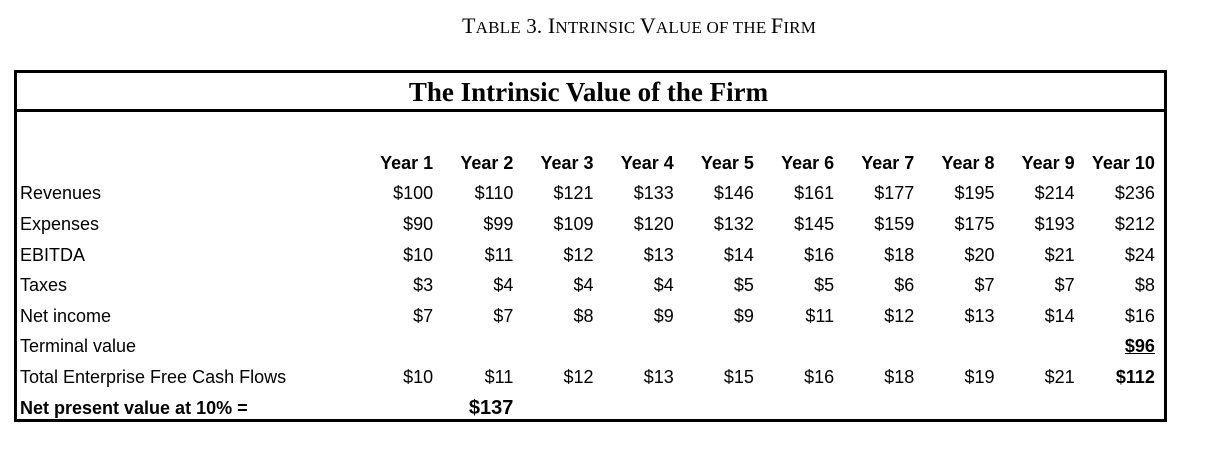 This screenshot has width=1214, height=454. What do you see at coordinates (1134, 193) in the screenshot?
I see `cell-value: $236` at bounding box center [1134, 193].